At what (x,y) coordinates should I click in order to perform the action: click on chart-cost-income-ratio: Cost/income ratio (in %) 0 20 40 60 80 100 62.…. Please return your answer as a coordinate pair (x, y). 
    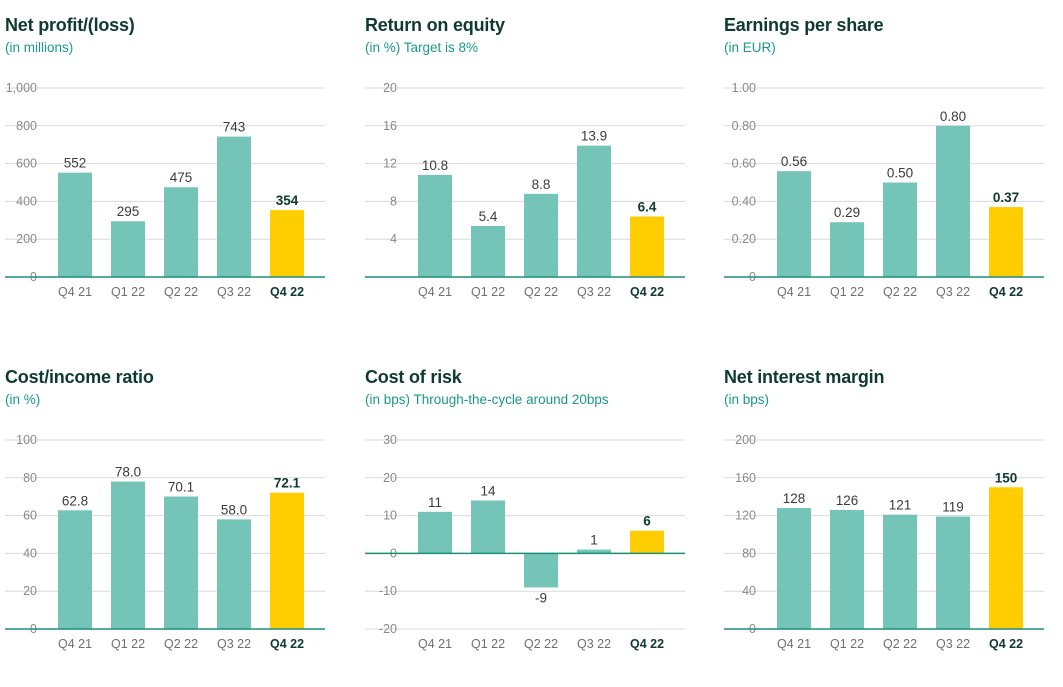
    Looking at the image, I should click on (175, 527).